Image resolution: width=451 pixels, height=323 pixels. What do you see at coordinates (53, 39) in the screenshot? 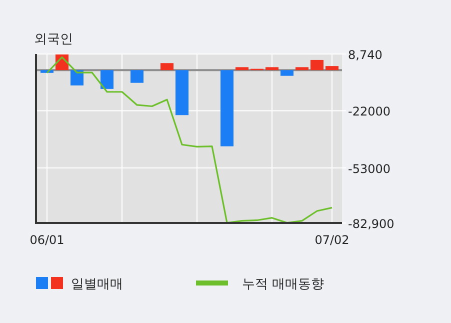
I see `chart-title: 외국인` at bounding box center [53, 39].